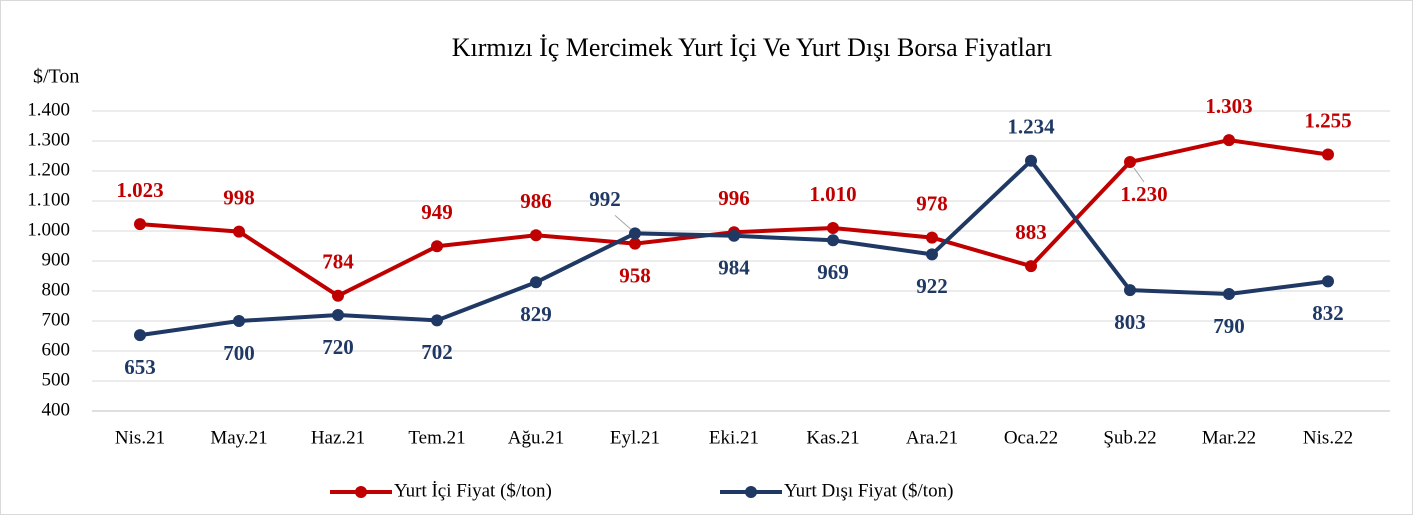  I want to click on x-tick-label: Ağu.21, so click(536, 437).